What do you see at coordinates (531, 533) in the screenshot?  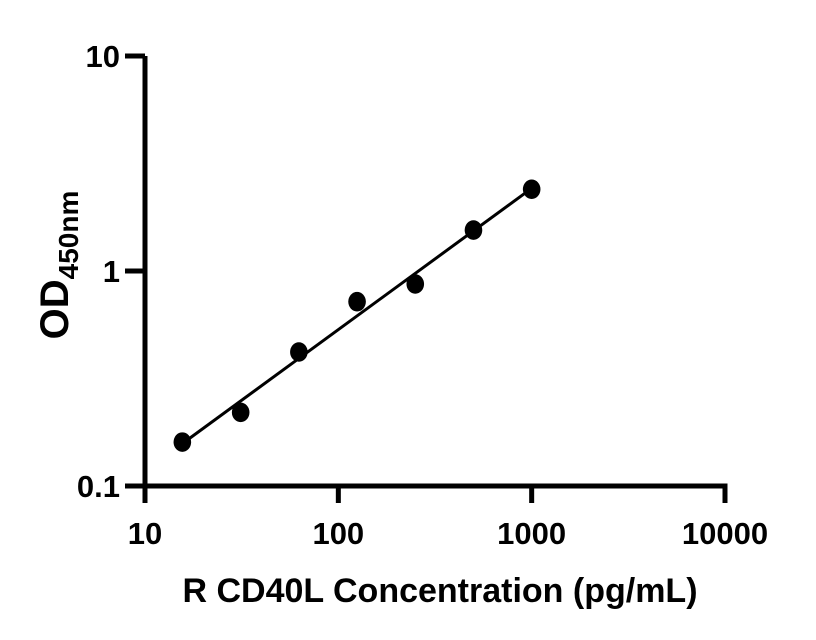 I see `x-tick-label: 1000` at bounding box center [531, 533].